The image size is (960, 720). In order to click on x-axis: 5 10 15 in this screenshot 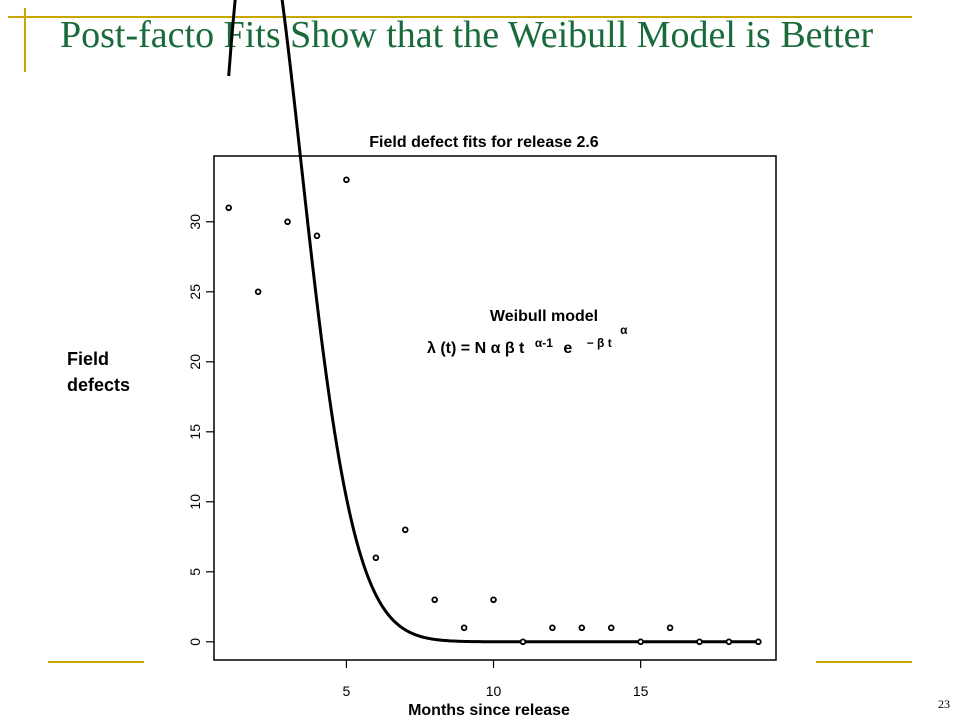, I will do `click(496, 679)`.